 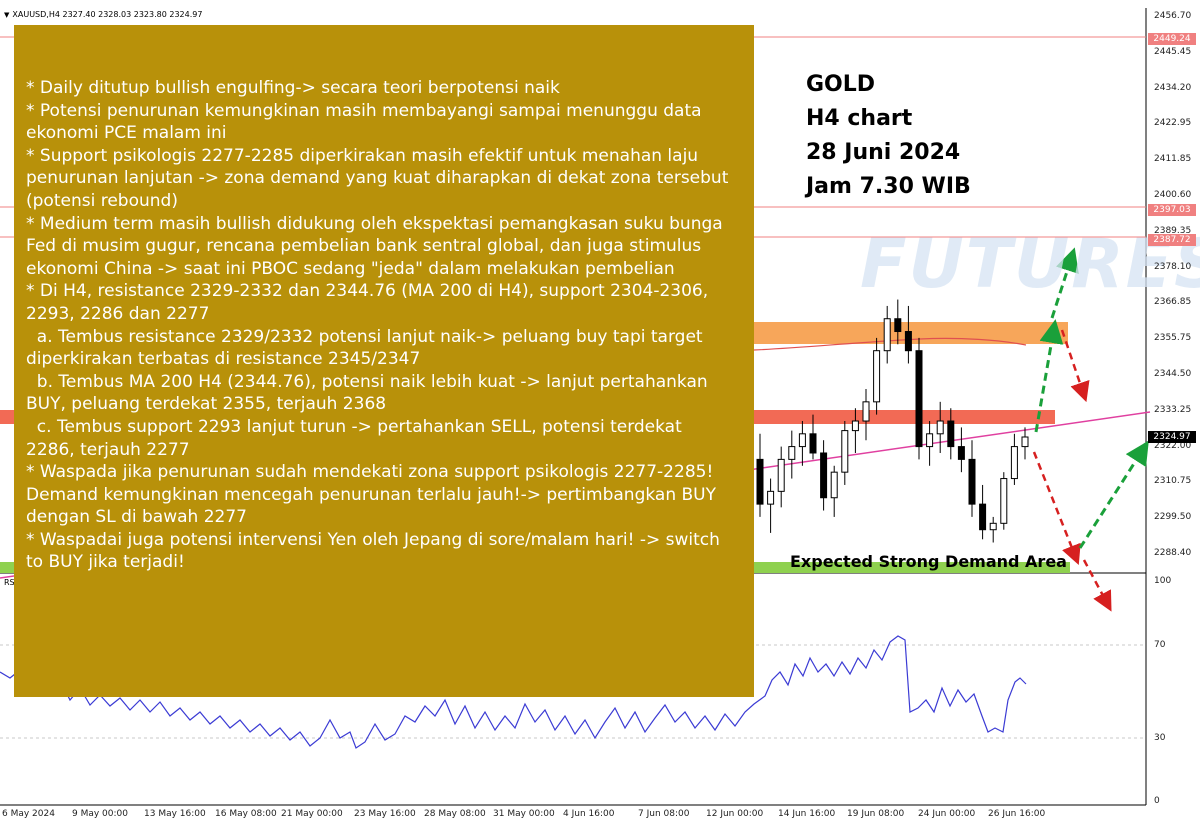 I want to click on title-line: H4 chart, so click(x=859, y=118).